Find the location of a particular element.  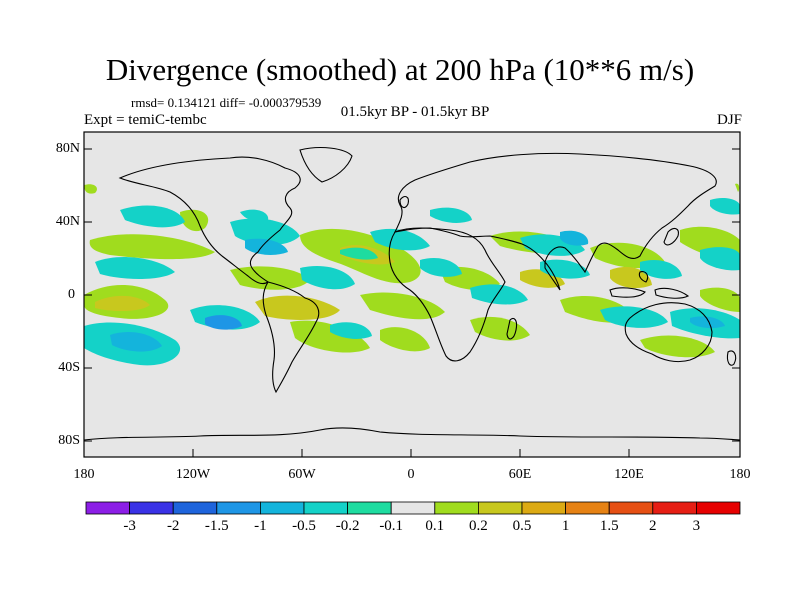

stats-label: rmsd= 0.134121 diff= -0.000379539 is located at coordinates (226, 102).